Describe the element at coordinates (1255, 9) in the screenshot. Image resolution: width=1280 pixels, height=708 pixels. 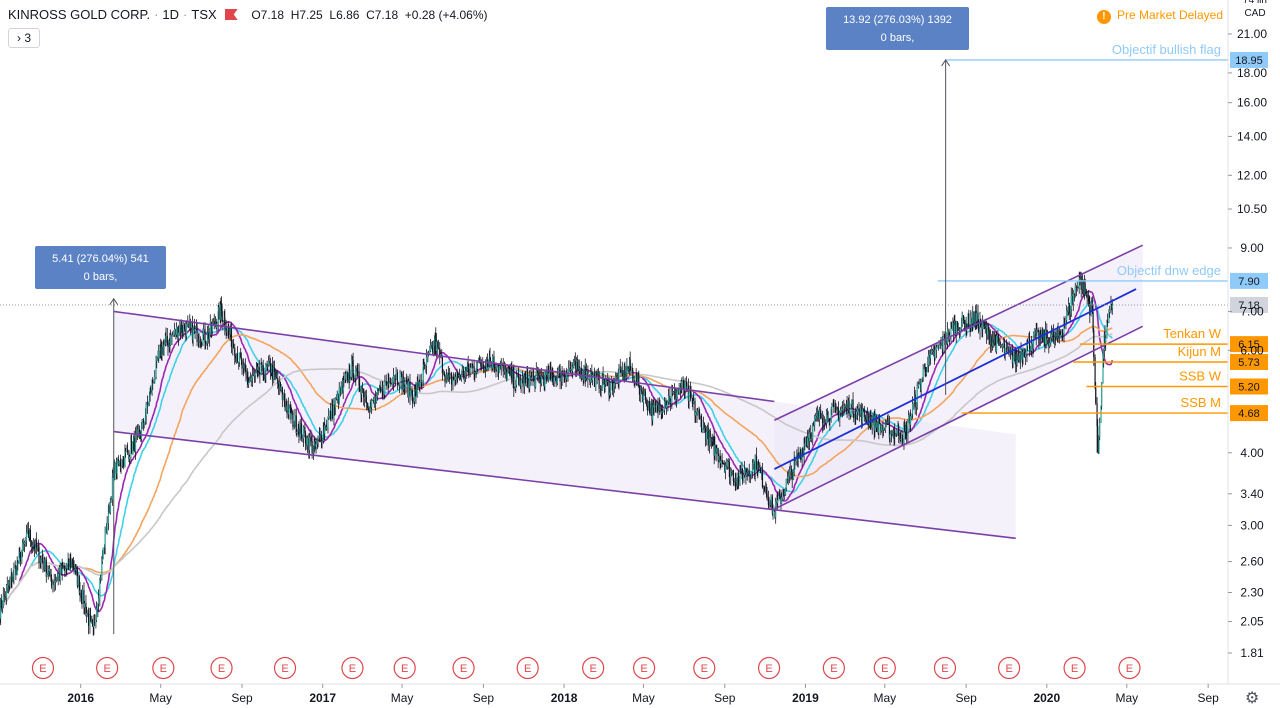
I see `currency-label: 74 linCAD` at that location.